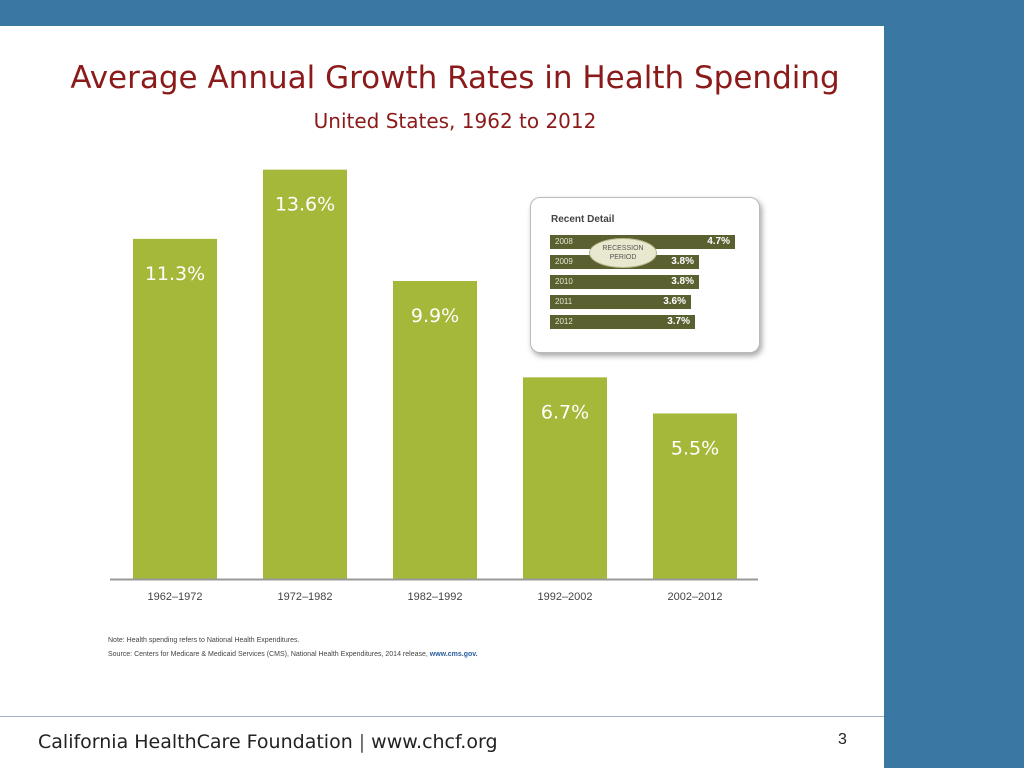 The height and width of the screenshot is (768, 1024). What do you see at coordinates (718, 241) in the screenshot?
I see `inset-value-label: 4.7%` at bounding box center [718, 241].